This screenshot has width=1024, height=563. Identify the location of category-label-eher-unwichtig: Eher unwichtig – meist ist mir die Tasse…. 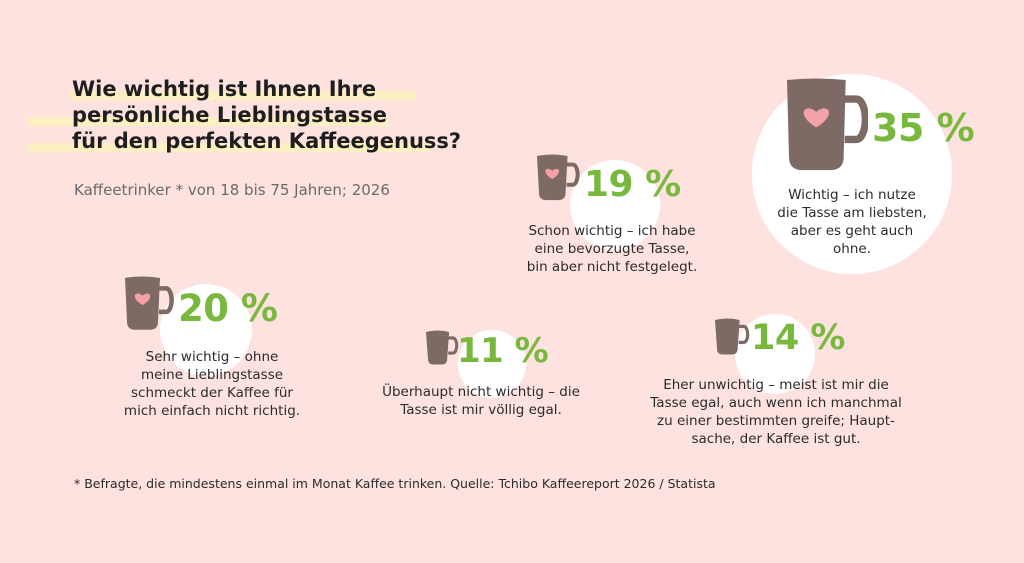
(776, 412).